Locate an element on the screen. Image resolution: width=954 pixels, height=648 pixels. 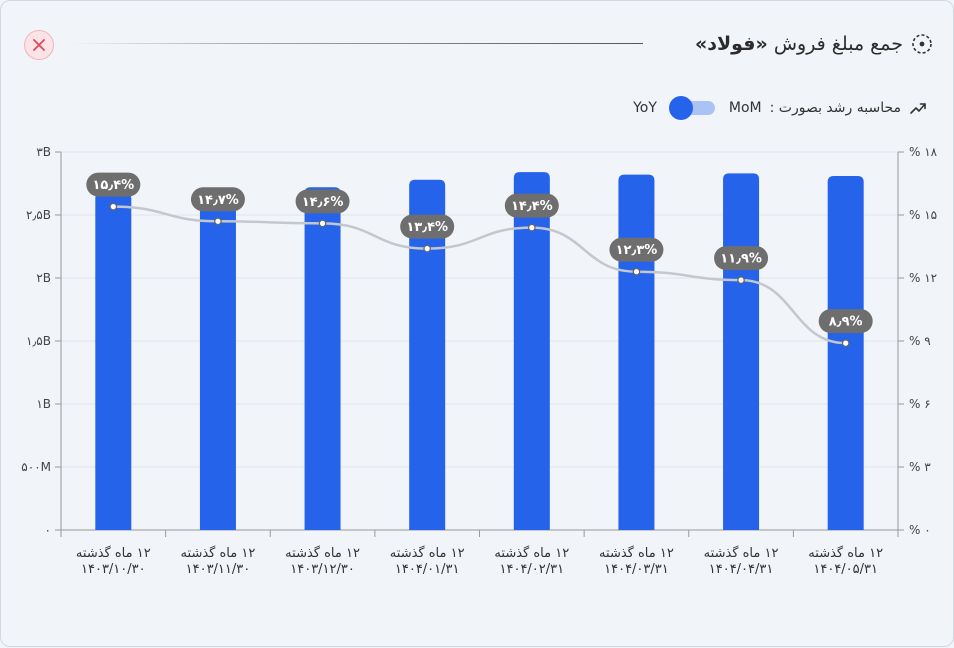
right-axis-tick-label: % ۱۲ is located at coordinates (923, 278).